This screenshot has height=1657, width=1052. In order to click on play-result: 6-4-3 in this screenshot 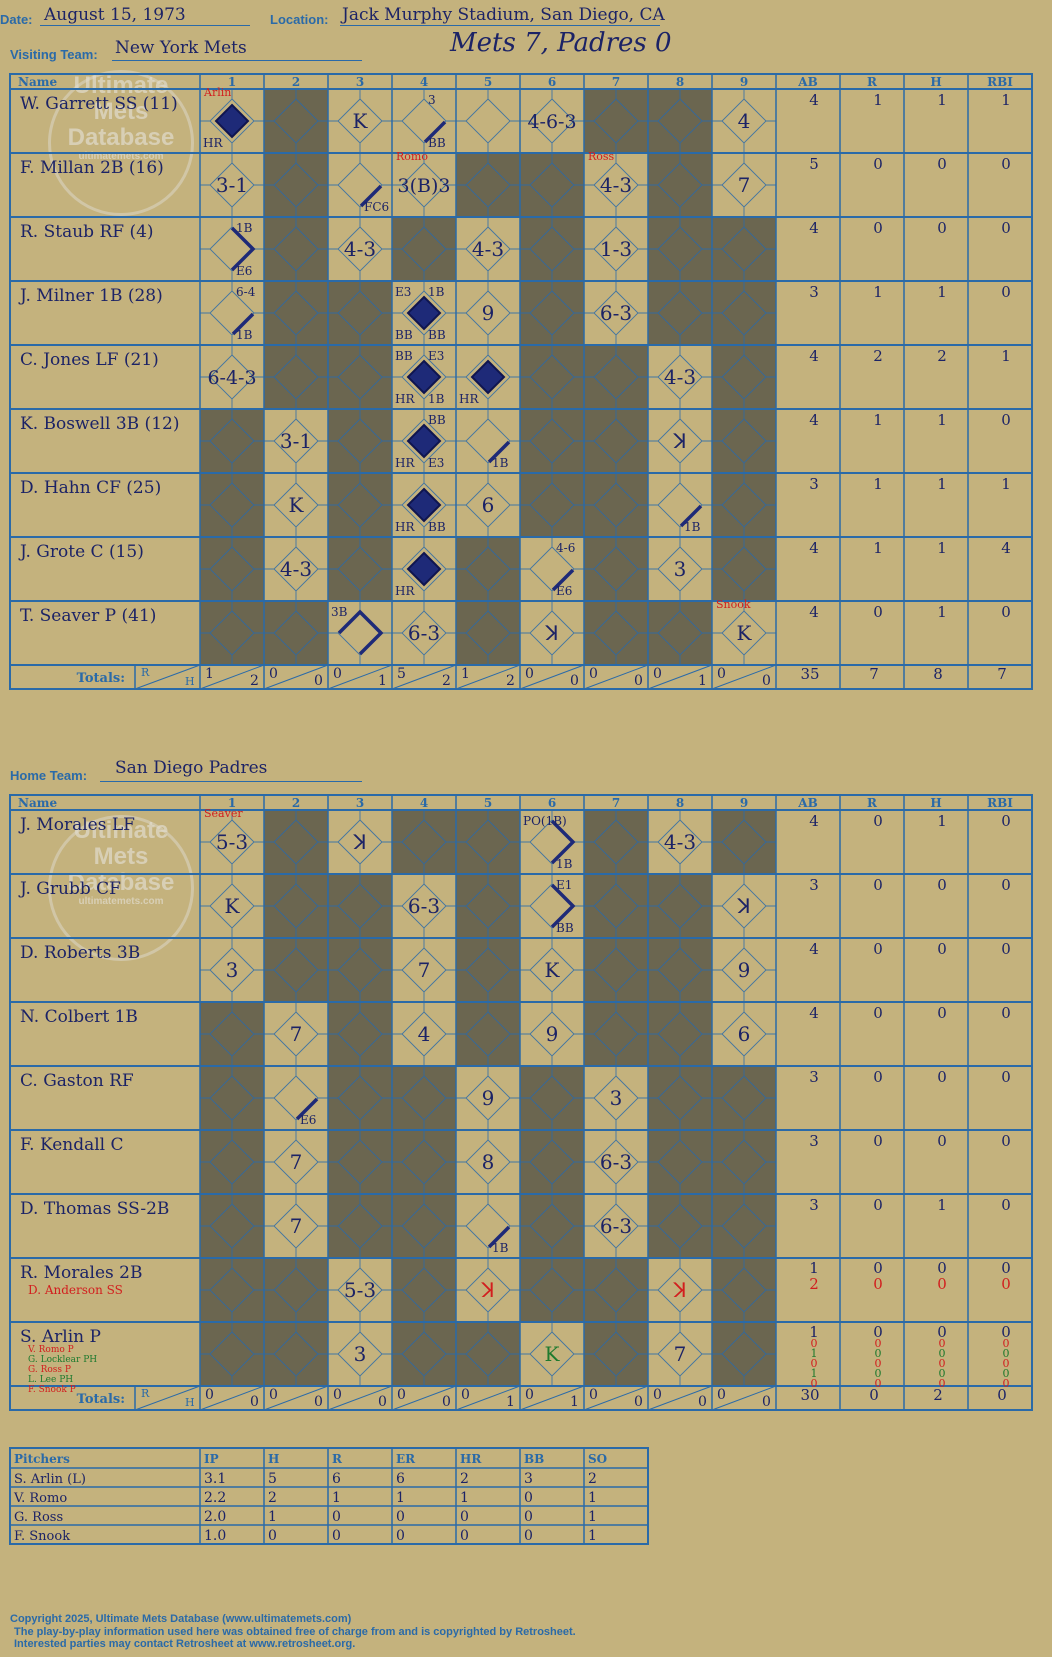, I will do `click(231, 378)`.